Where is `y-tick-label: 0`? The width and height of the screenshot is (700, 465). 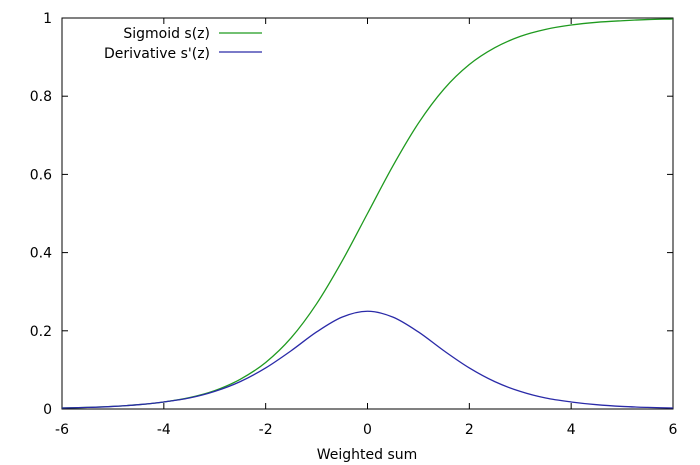 y-tick-label: 0 is located at coordinates (47, 410).